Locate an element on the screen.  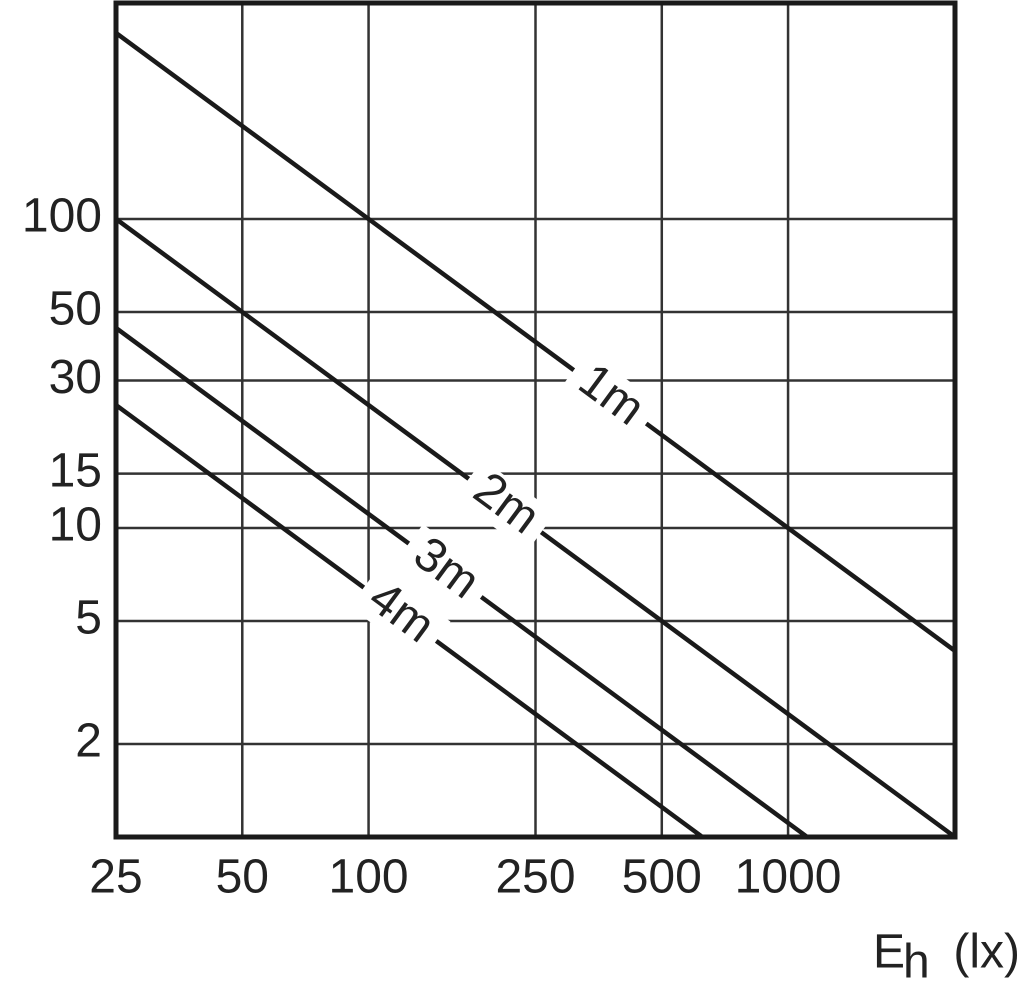
x-axis-label-sub: h is located at coordinates (916, 962).